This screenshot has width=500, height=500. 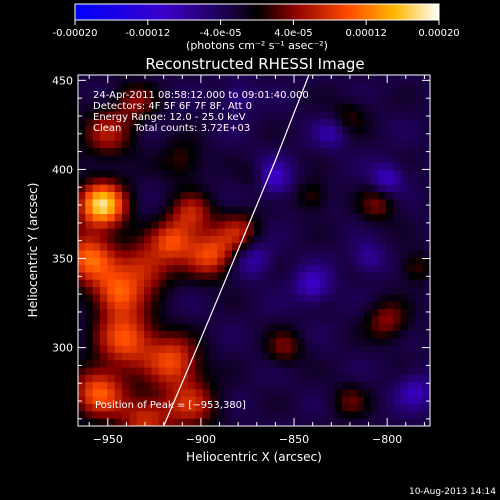 I want to click on annotation-time-range: 24-Apr-2011 08:58:12.000 to 09:01:40.000, so click(x=201, y=95).